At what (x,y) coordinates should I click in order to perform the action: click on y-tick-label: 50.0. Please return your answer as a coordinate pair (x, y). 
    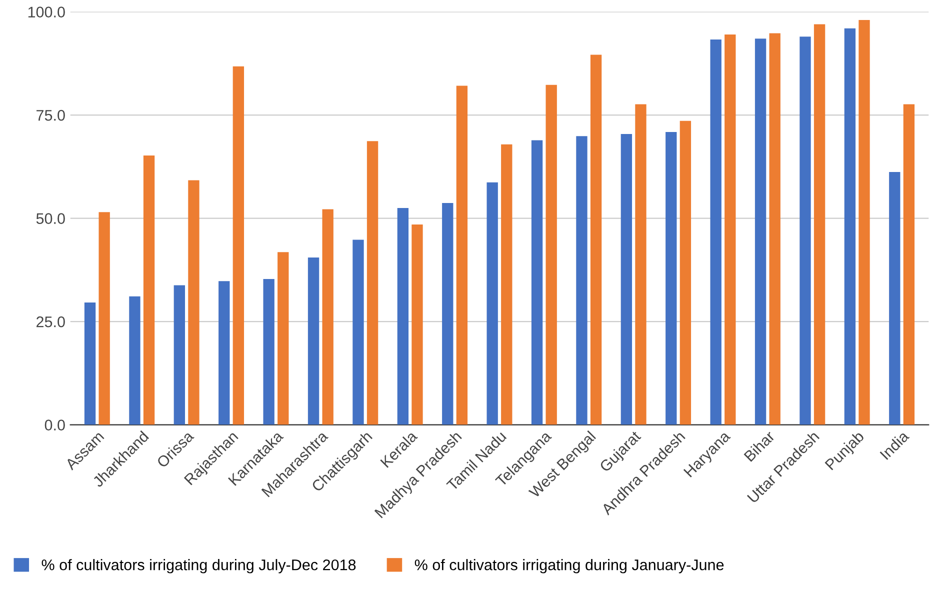
    Looking at the image, I should click on (50, 218).